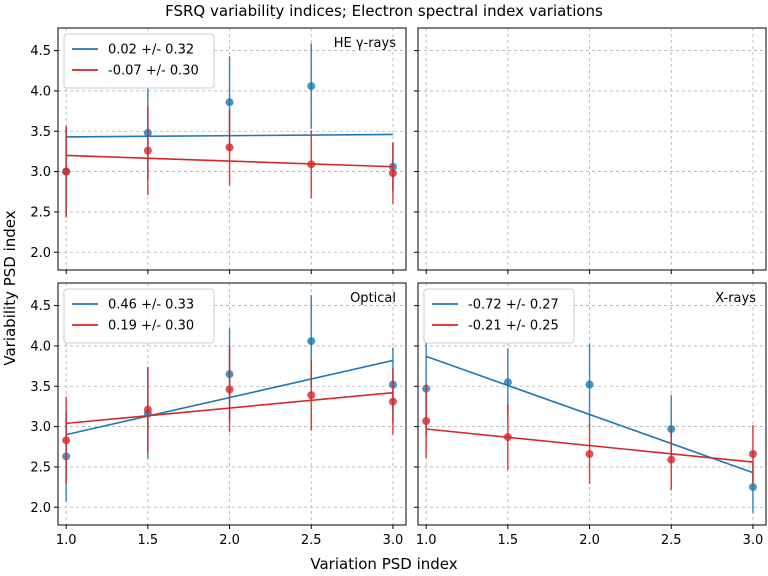 The width and height of the screenshot is (768, 576). What do you see at coordinates (513, 326) in the screenshot?
I see `legend-label: -0.21 +/- 0.25` at bounding box center [513, 326].